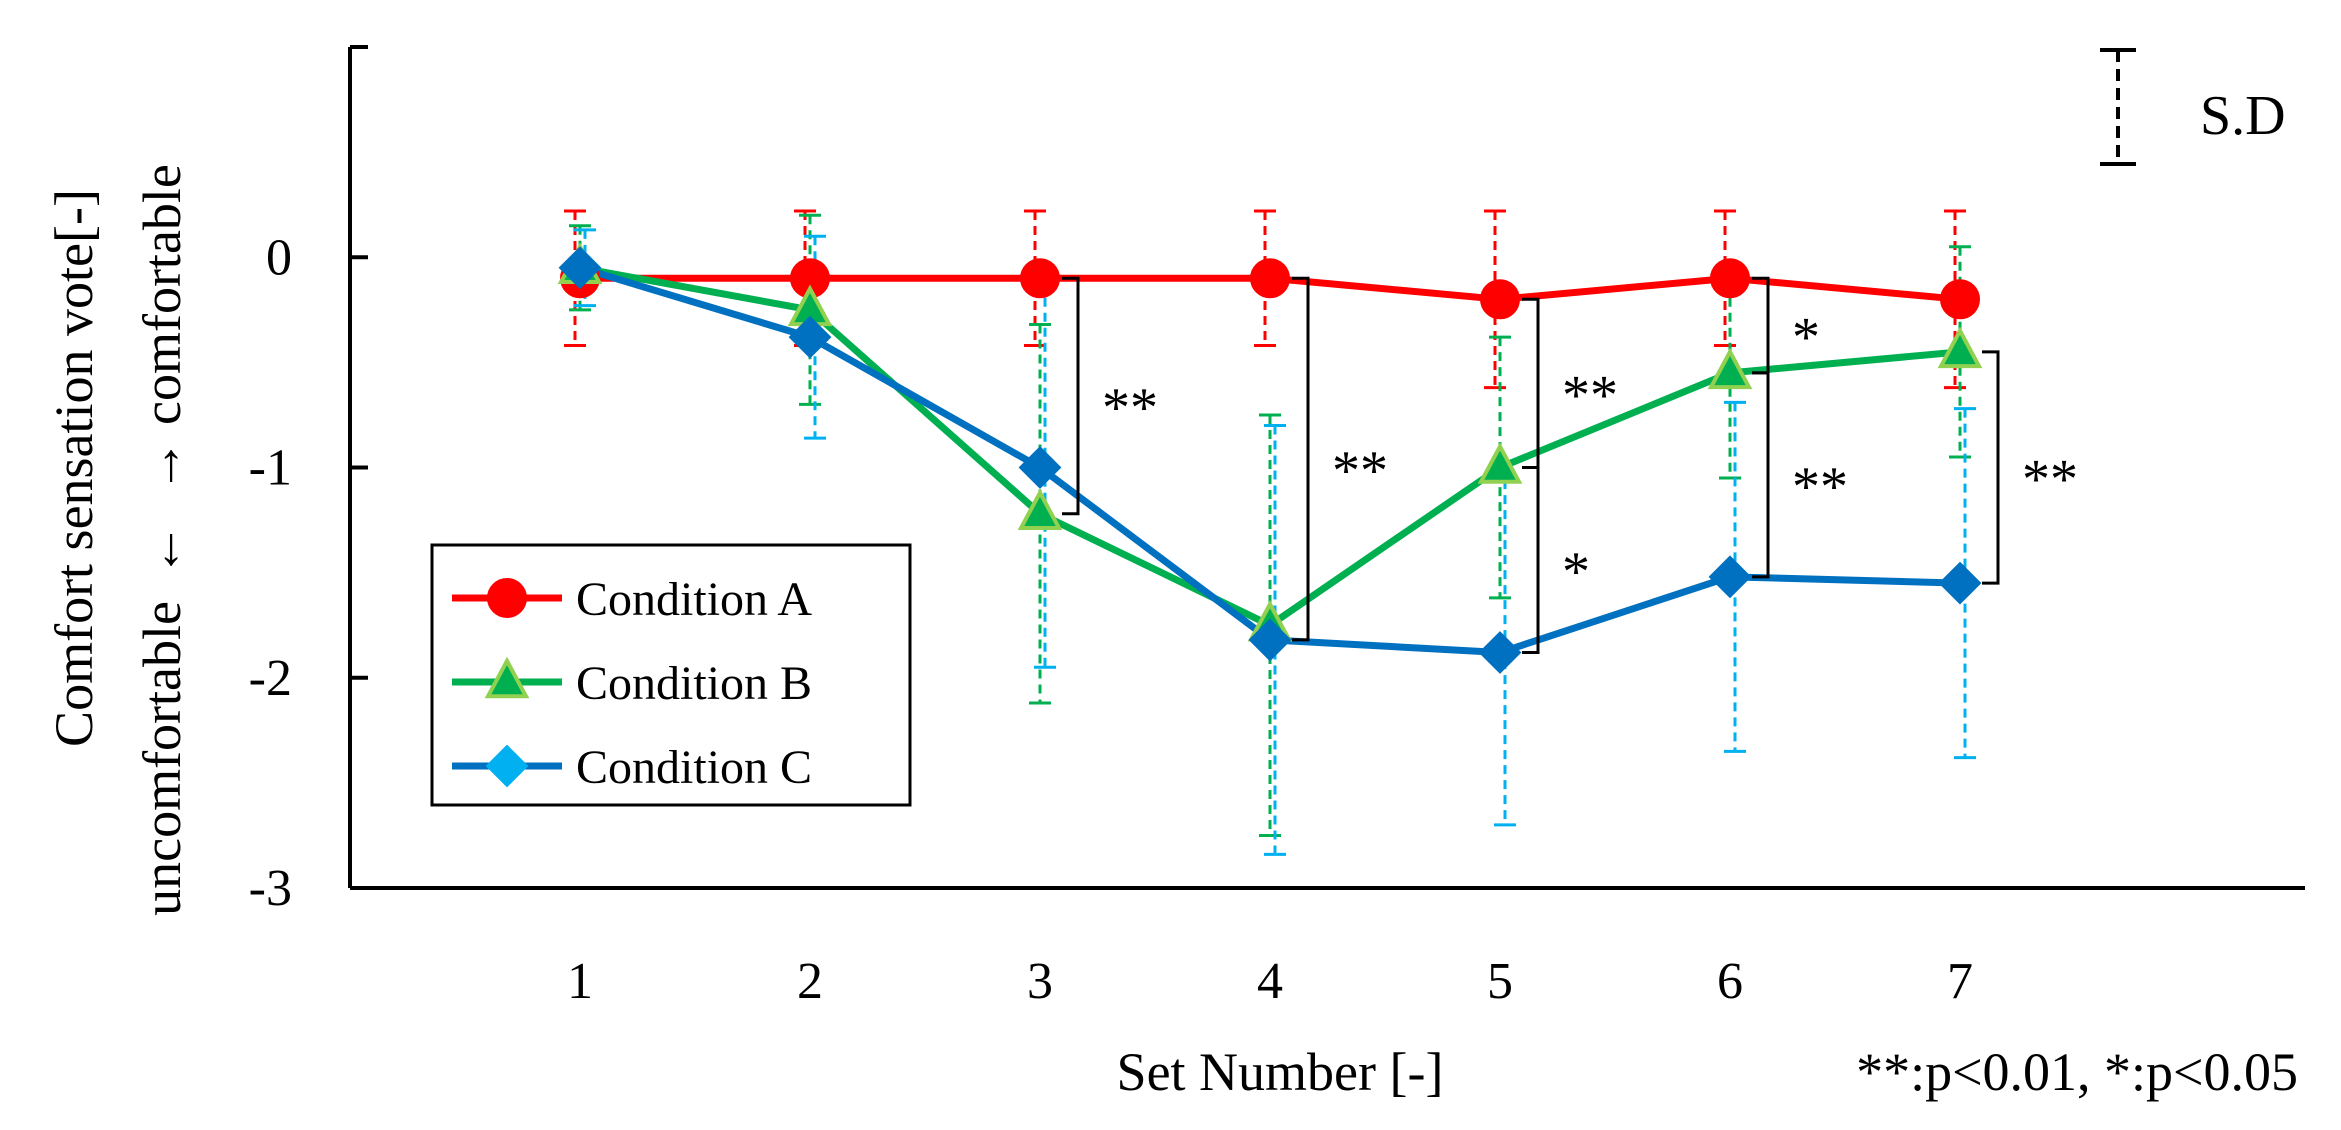 This screenshot has width=2341, height=1130. Describe the element at coordinates (1280, 1072) in the screenshot. I see `x-axis-title: Set Number [-]` at that location.